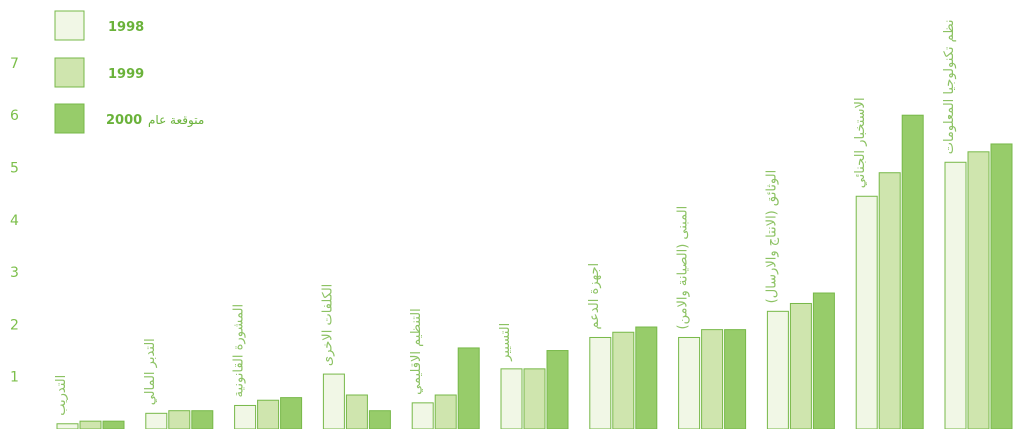 This screenshot has width=1023, height=429. I want to click on category-label: نظم تكنولوجيا المعلومات, so click(949, 86).